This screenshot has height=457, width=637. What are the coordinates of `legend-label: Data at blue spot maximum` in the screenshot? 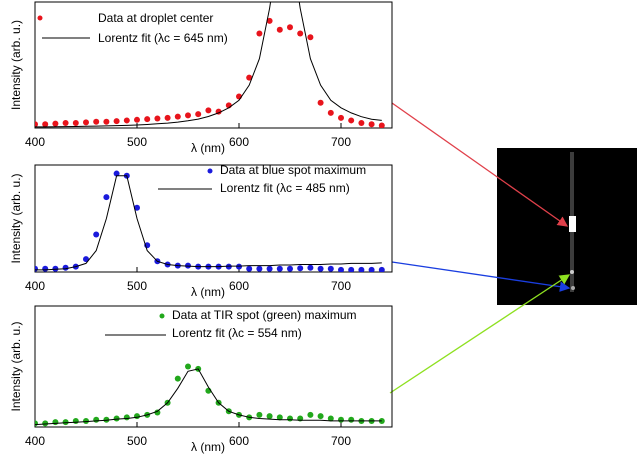 It's located at (293, 170).